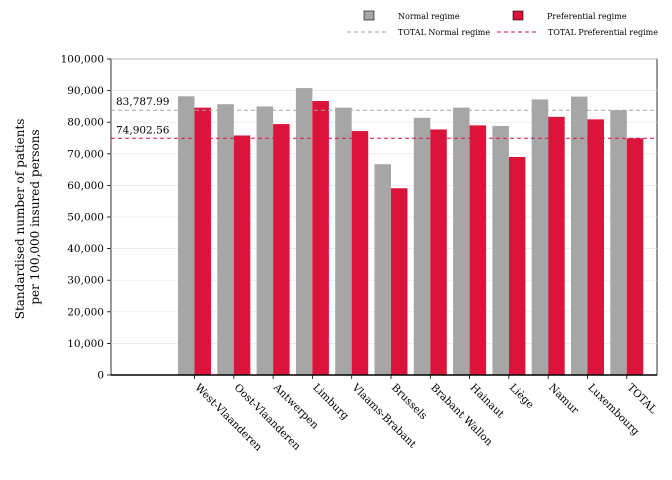  What do you see at coordinates (409, 402) in the screenshot?
I see `x-tick-label: Brussels` at bounding box center [409, 402].